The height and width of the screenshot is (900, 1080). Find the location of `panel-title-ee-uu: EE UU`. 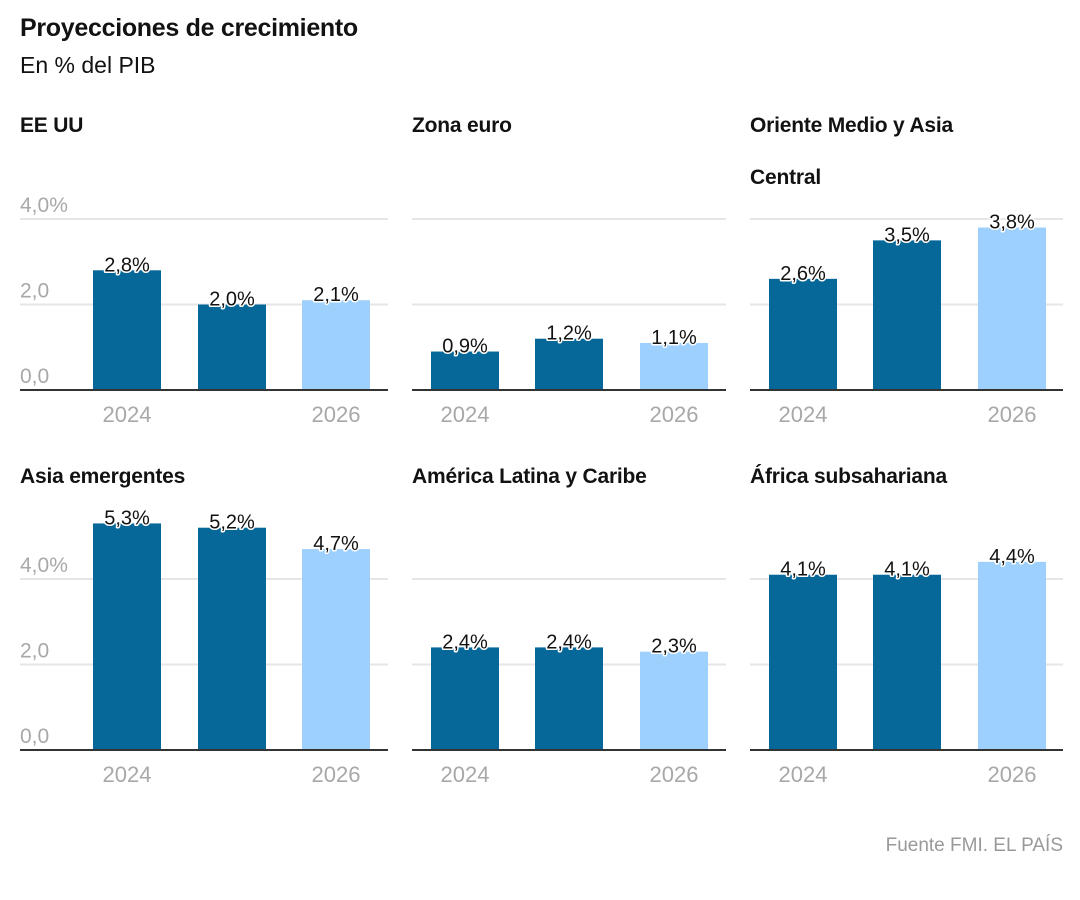

panel-title-ee-uu: EE UU is located at coordinates (52, 125).